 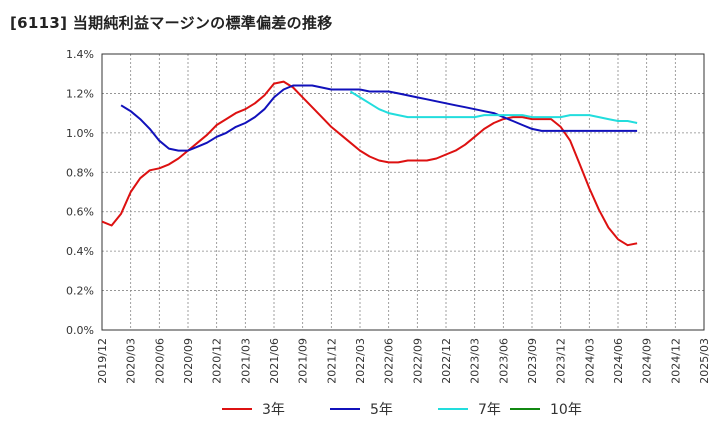 I want to click on x-tick-label: 2020/12, so click(x=217, y=361).